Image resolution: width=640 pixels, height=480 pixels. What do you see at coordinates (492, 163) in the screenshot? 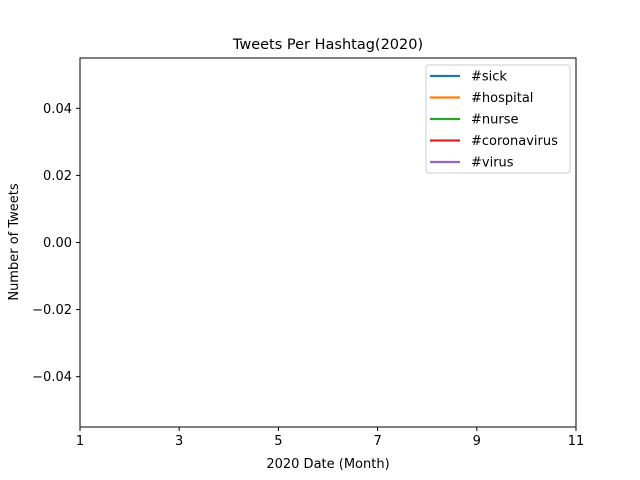
I see `legend-label: #virus` at bounding box center [492, 163].